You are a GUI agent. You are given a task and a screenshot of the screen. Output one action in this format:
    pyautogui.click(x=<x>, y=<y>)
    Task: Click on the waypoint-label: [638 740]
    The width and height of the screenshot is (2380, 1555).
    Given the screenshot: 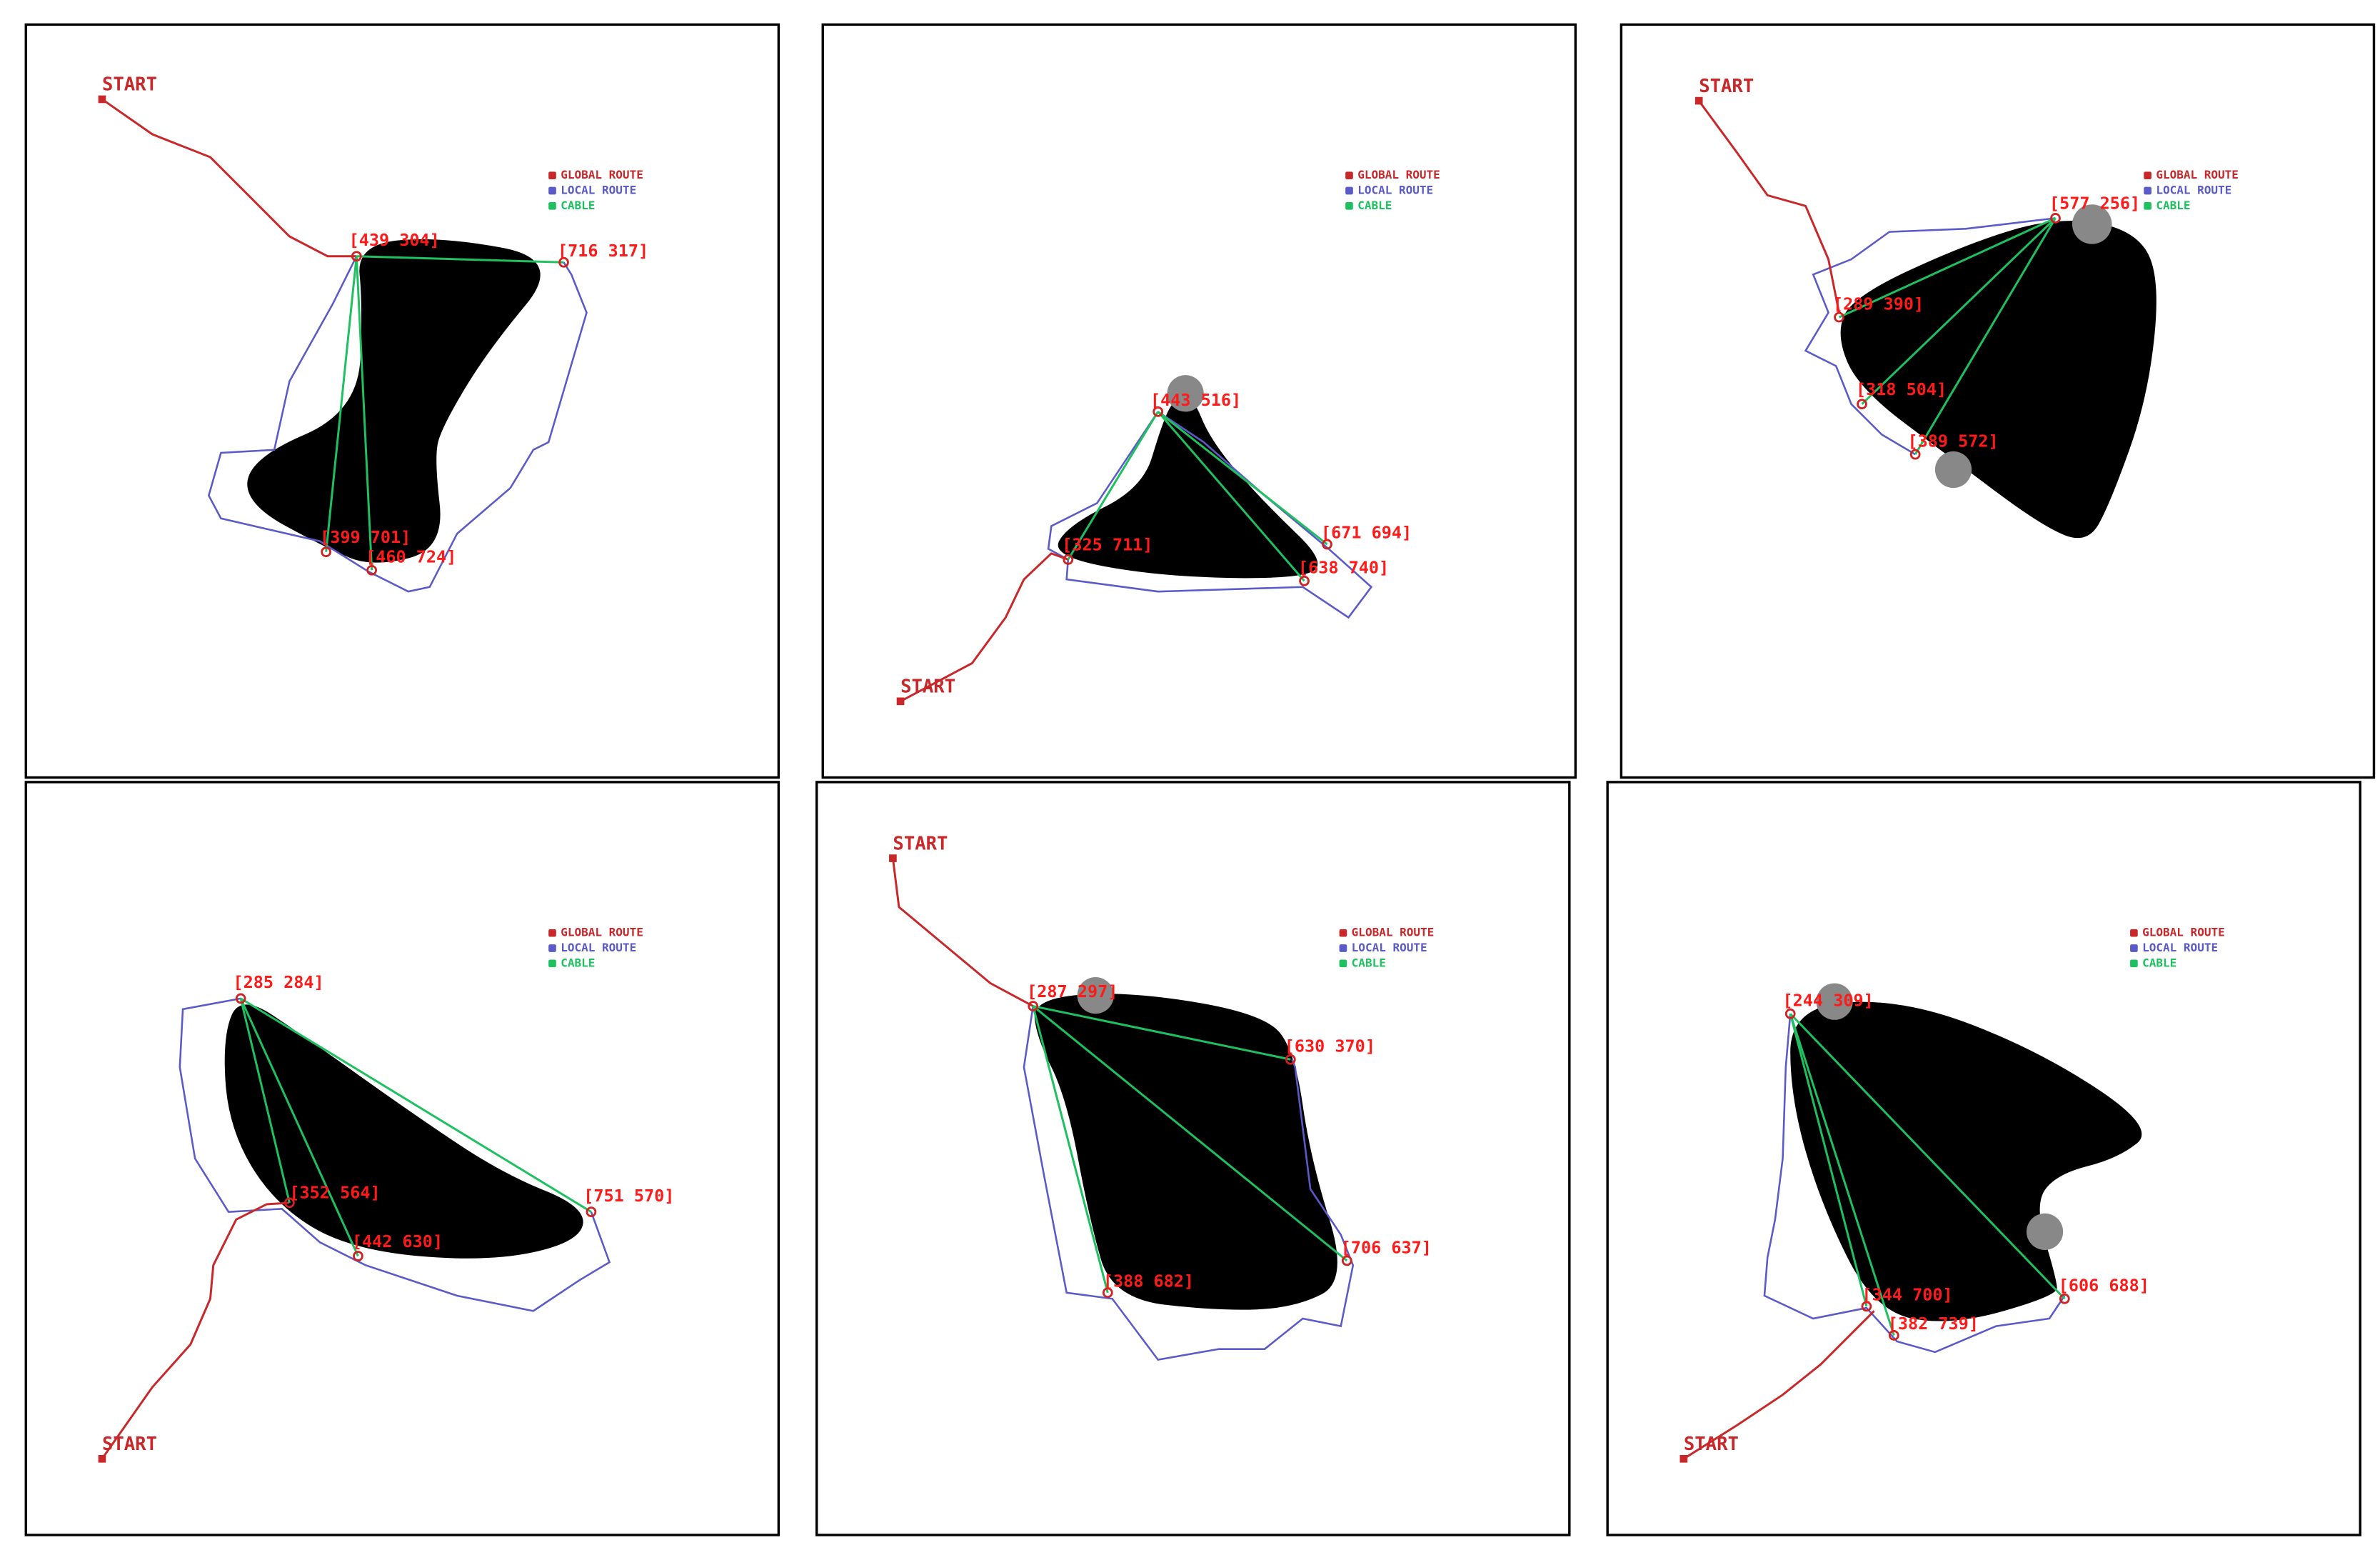 What is the action you would take?
    pyautogui.click(x=1343, y=568)
    